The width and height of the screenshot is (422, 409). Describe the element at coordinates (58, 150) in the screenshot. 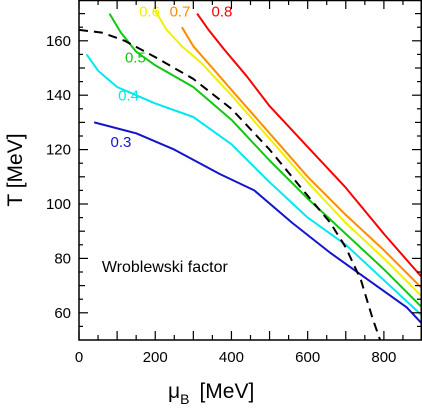

I see `y-tick-label: 120` at that location.